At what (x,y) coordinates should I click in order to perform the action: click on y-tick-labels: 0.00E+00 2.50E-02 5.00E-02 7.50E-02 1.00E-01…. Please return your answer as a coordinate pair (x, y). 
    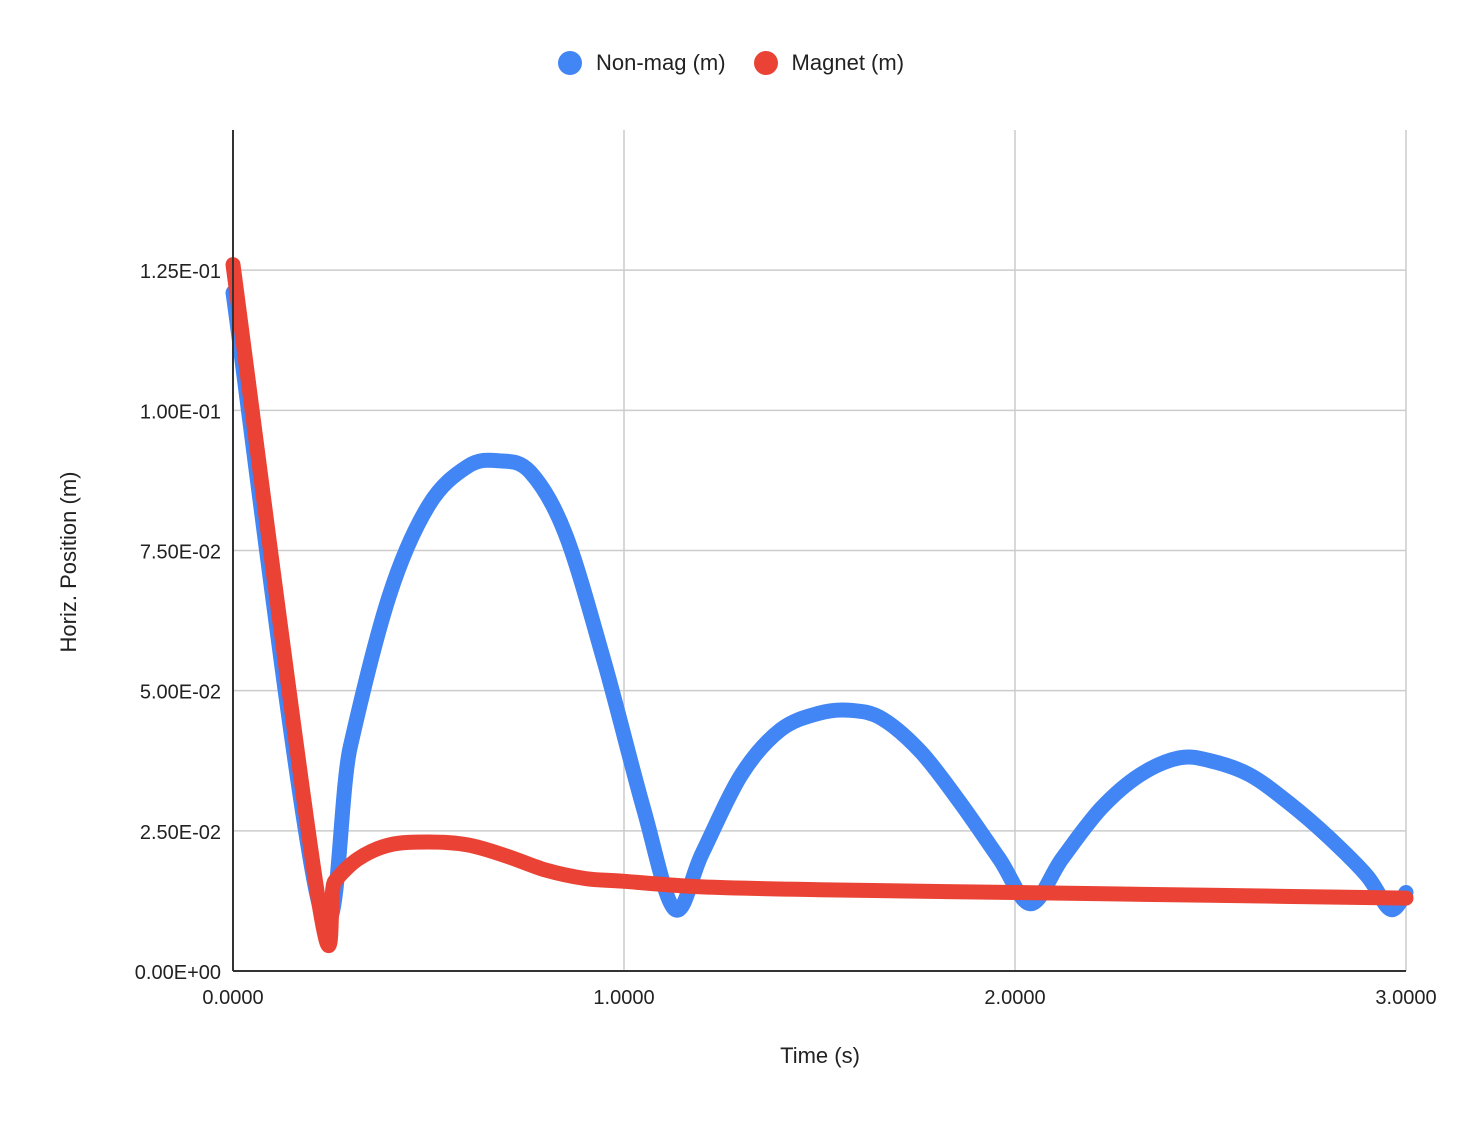
    Looking at the image, I should click on (178, 622).